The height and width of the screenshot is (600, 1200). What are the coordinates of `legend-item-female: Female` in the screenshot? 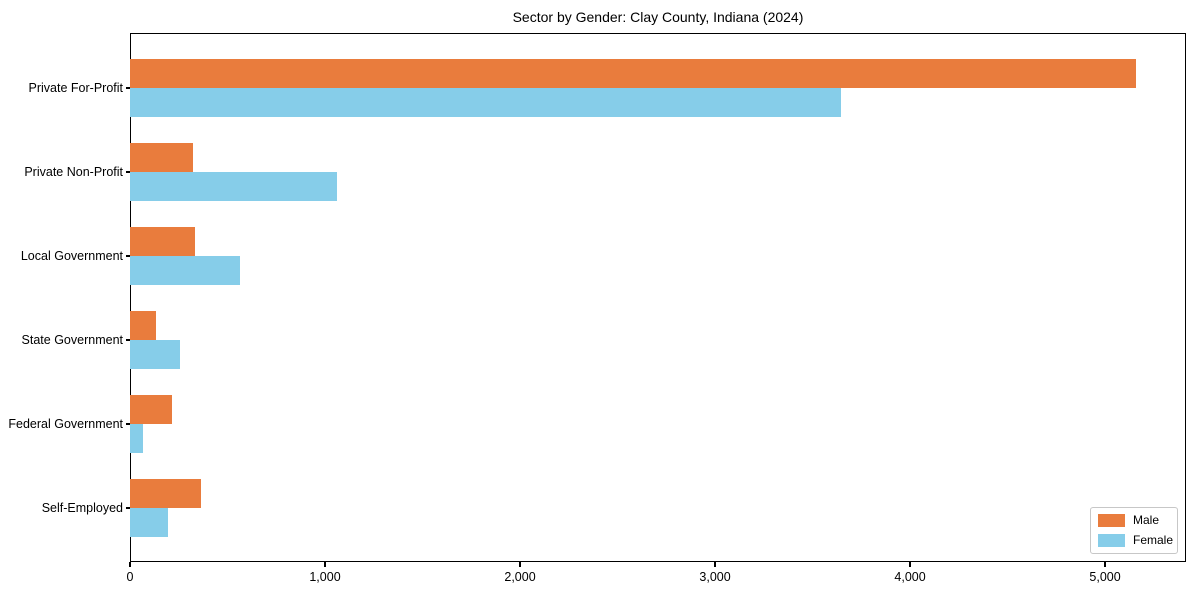 It's located at (1136, 540).